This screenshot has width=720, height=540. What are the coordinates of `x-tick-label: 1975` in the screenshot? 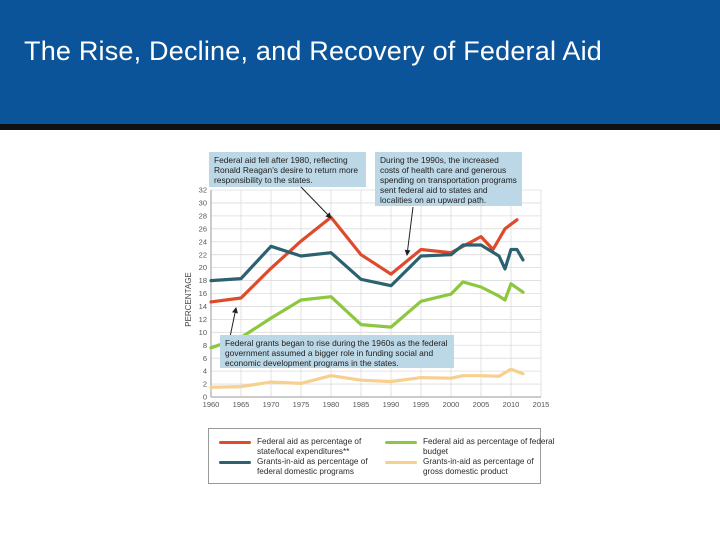 It's located at (301, 404).